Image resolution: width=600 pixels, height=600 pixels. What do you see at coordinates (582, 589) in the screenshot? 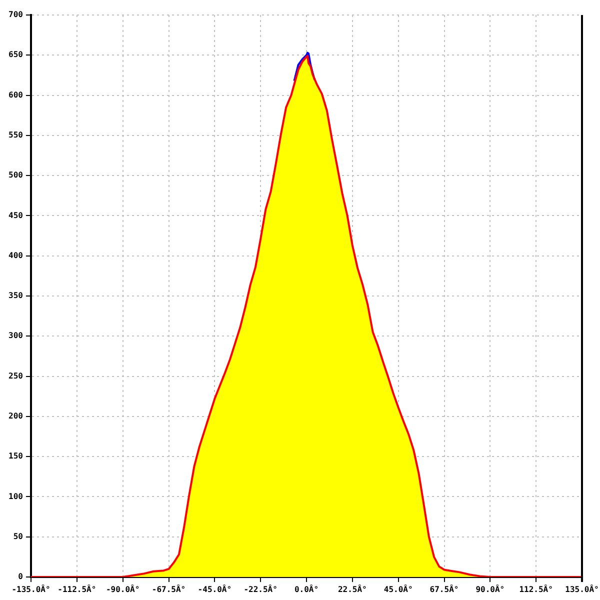
I see `x-tick-label: 135.0Â°` at bounding box center [582, 589].